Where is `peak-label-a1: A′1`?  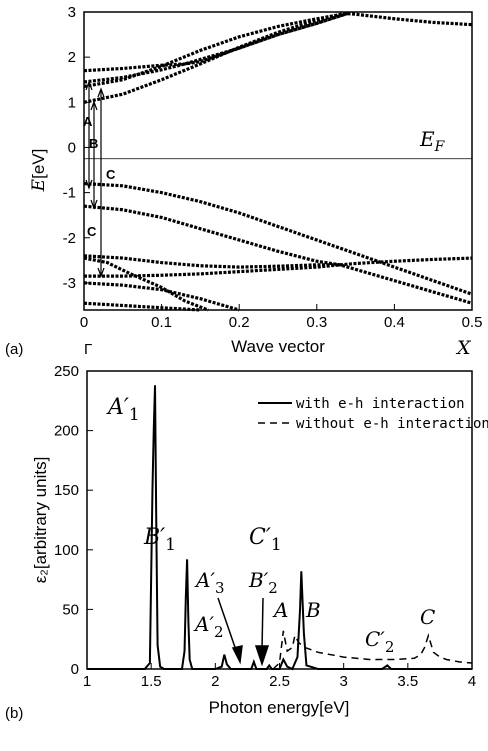
peak-label-a1: A′1 is located at coordinates (123, 410).